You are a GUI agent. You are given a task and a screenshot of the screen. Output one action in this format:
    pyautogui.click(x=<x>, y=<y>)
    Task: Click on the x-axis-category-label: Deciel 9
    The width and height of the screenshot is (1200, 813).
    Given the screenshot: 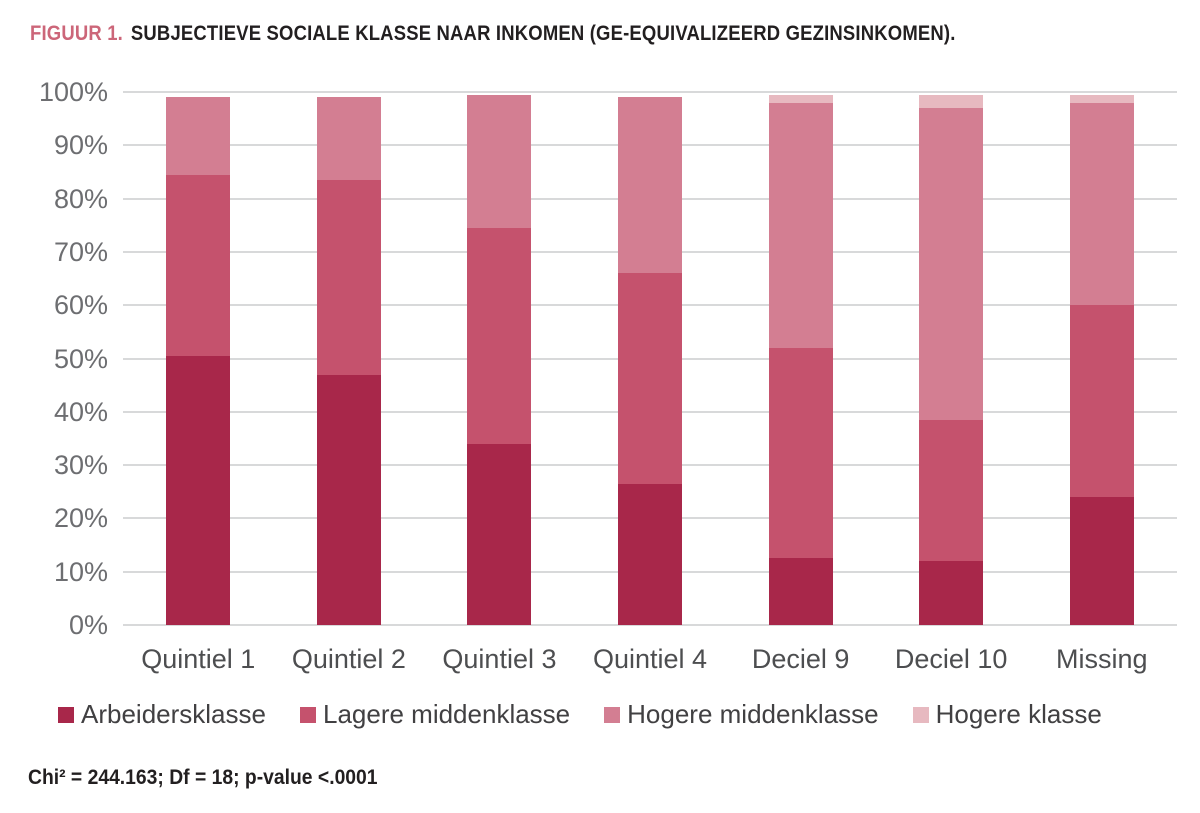 What is the action you would take?
    pyautogui.click(x=800, y=659)
    